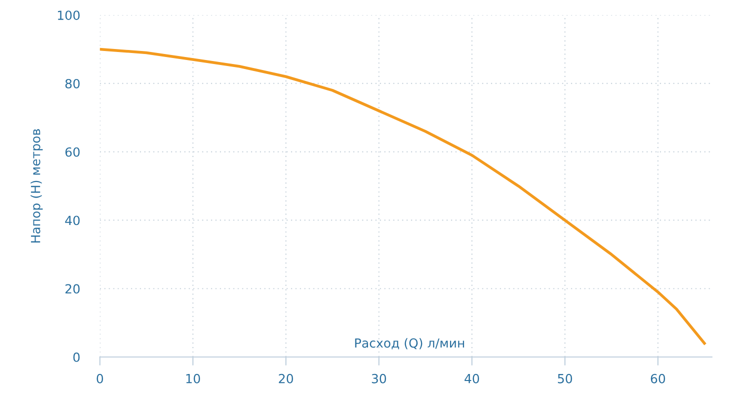  I want to click on x-tick-label: 50, so click(565, 379).